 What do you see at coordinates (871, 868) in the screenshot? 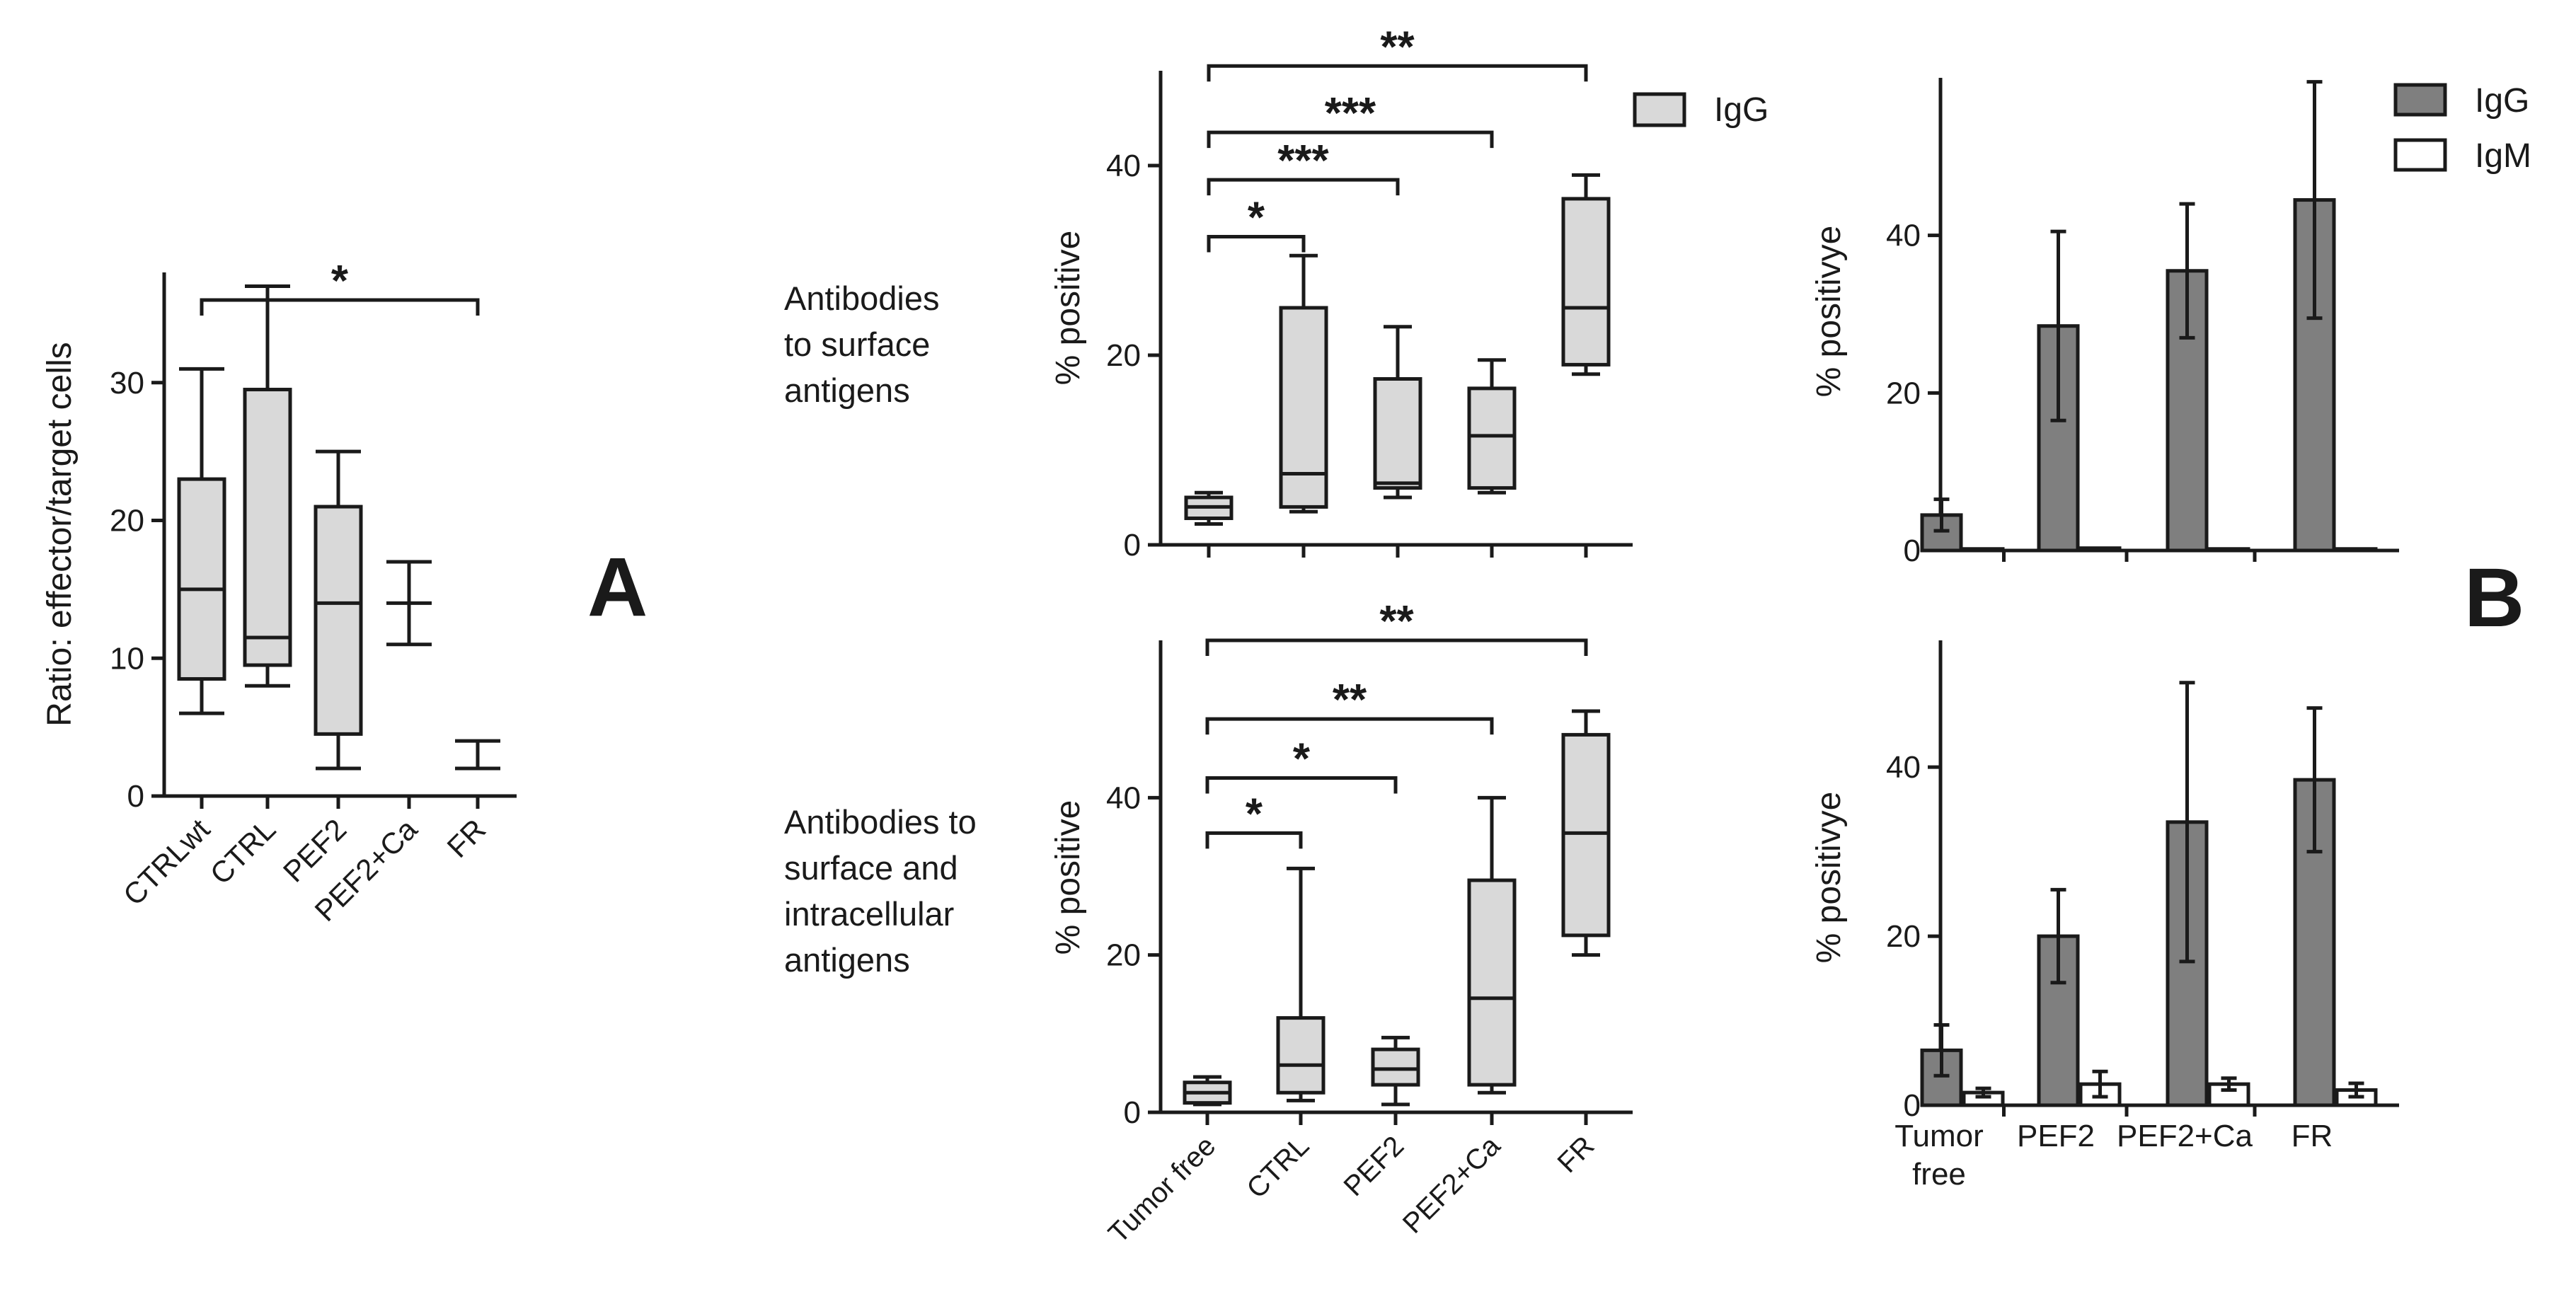
I see `row-label-bottom-line: surface and` at bounding box center [871, 868].